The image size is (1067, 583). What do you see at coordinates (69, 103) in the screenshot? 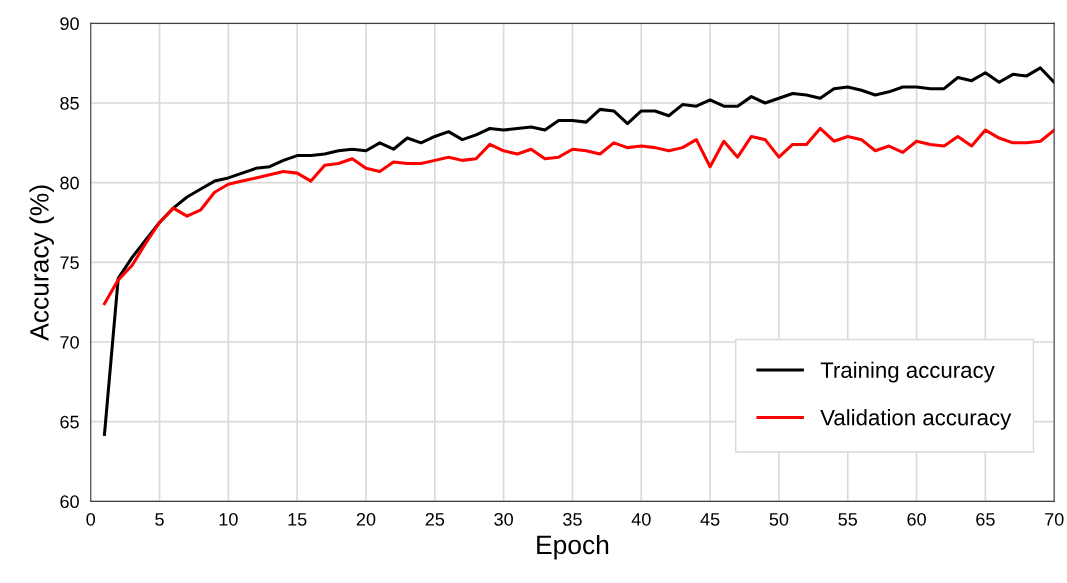
I see `y-tick-label: 85` at bounding box center [69, 103].